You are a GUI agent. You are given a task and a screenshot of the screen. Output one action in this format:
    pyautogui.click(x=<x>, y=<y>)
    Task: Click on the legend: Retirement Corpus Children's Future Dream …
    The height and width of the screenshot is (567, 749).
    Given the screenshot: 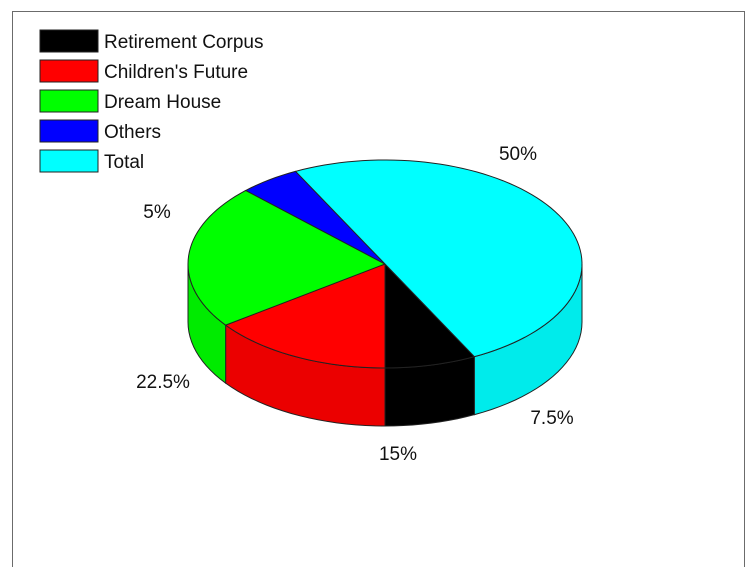 What is the action you would take?
    pyautogui.click(x=151, y=101)
    